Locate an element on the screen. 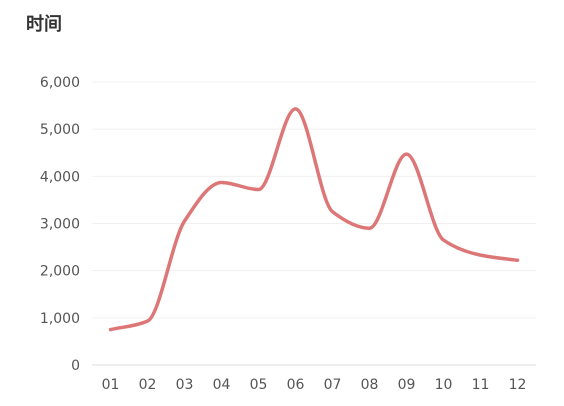  y-tick-label: 0 is located at coordinates (75, 366).